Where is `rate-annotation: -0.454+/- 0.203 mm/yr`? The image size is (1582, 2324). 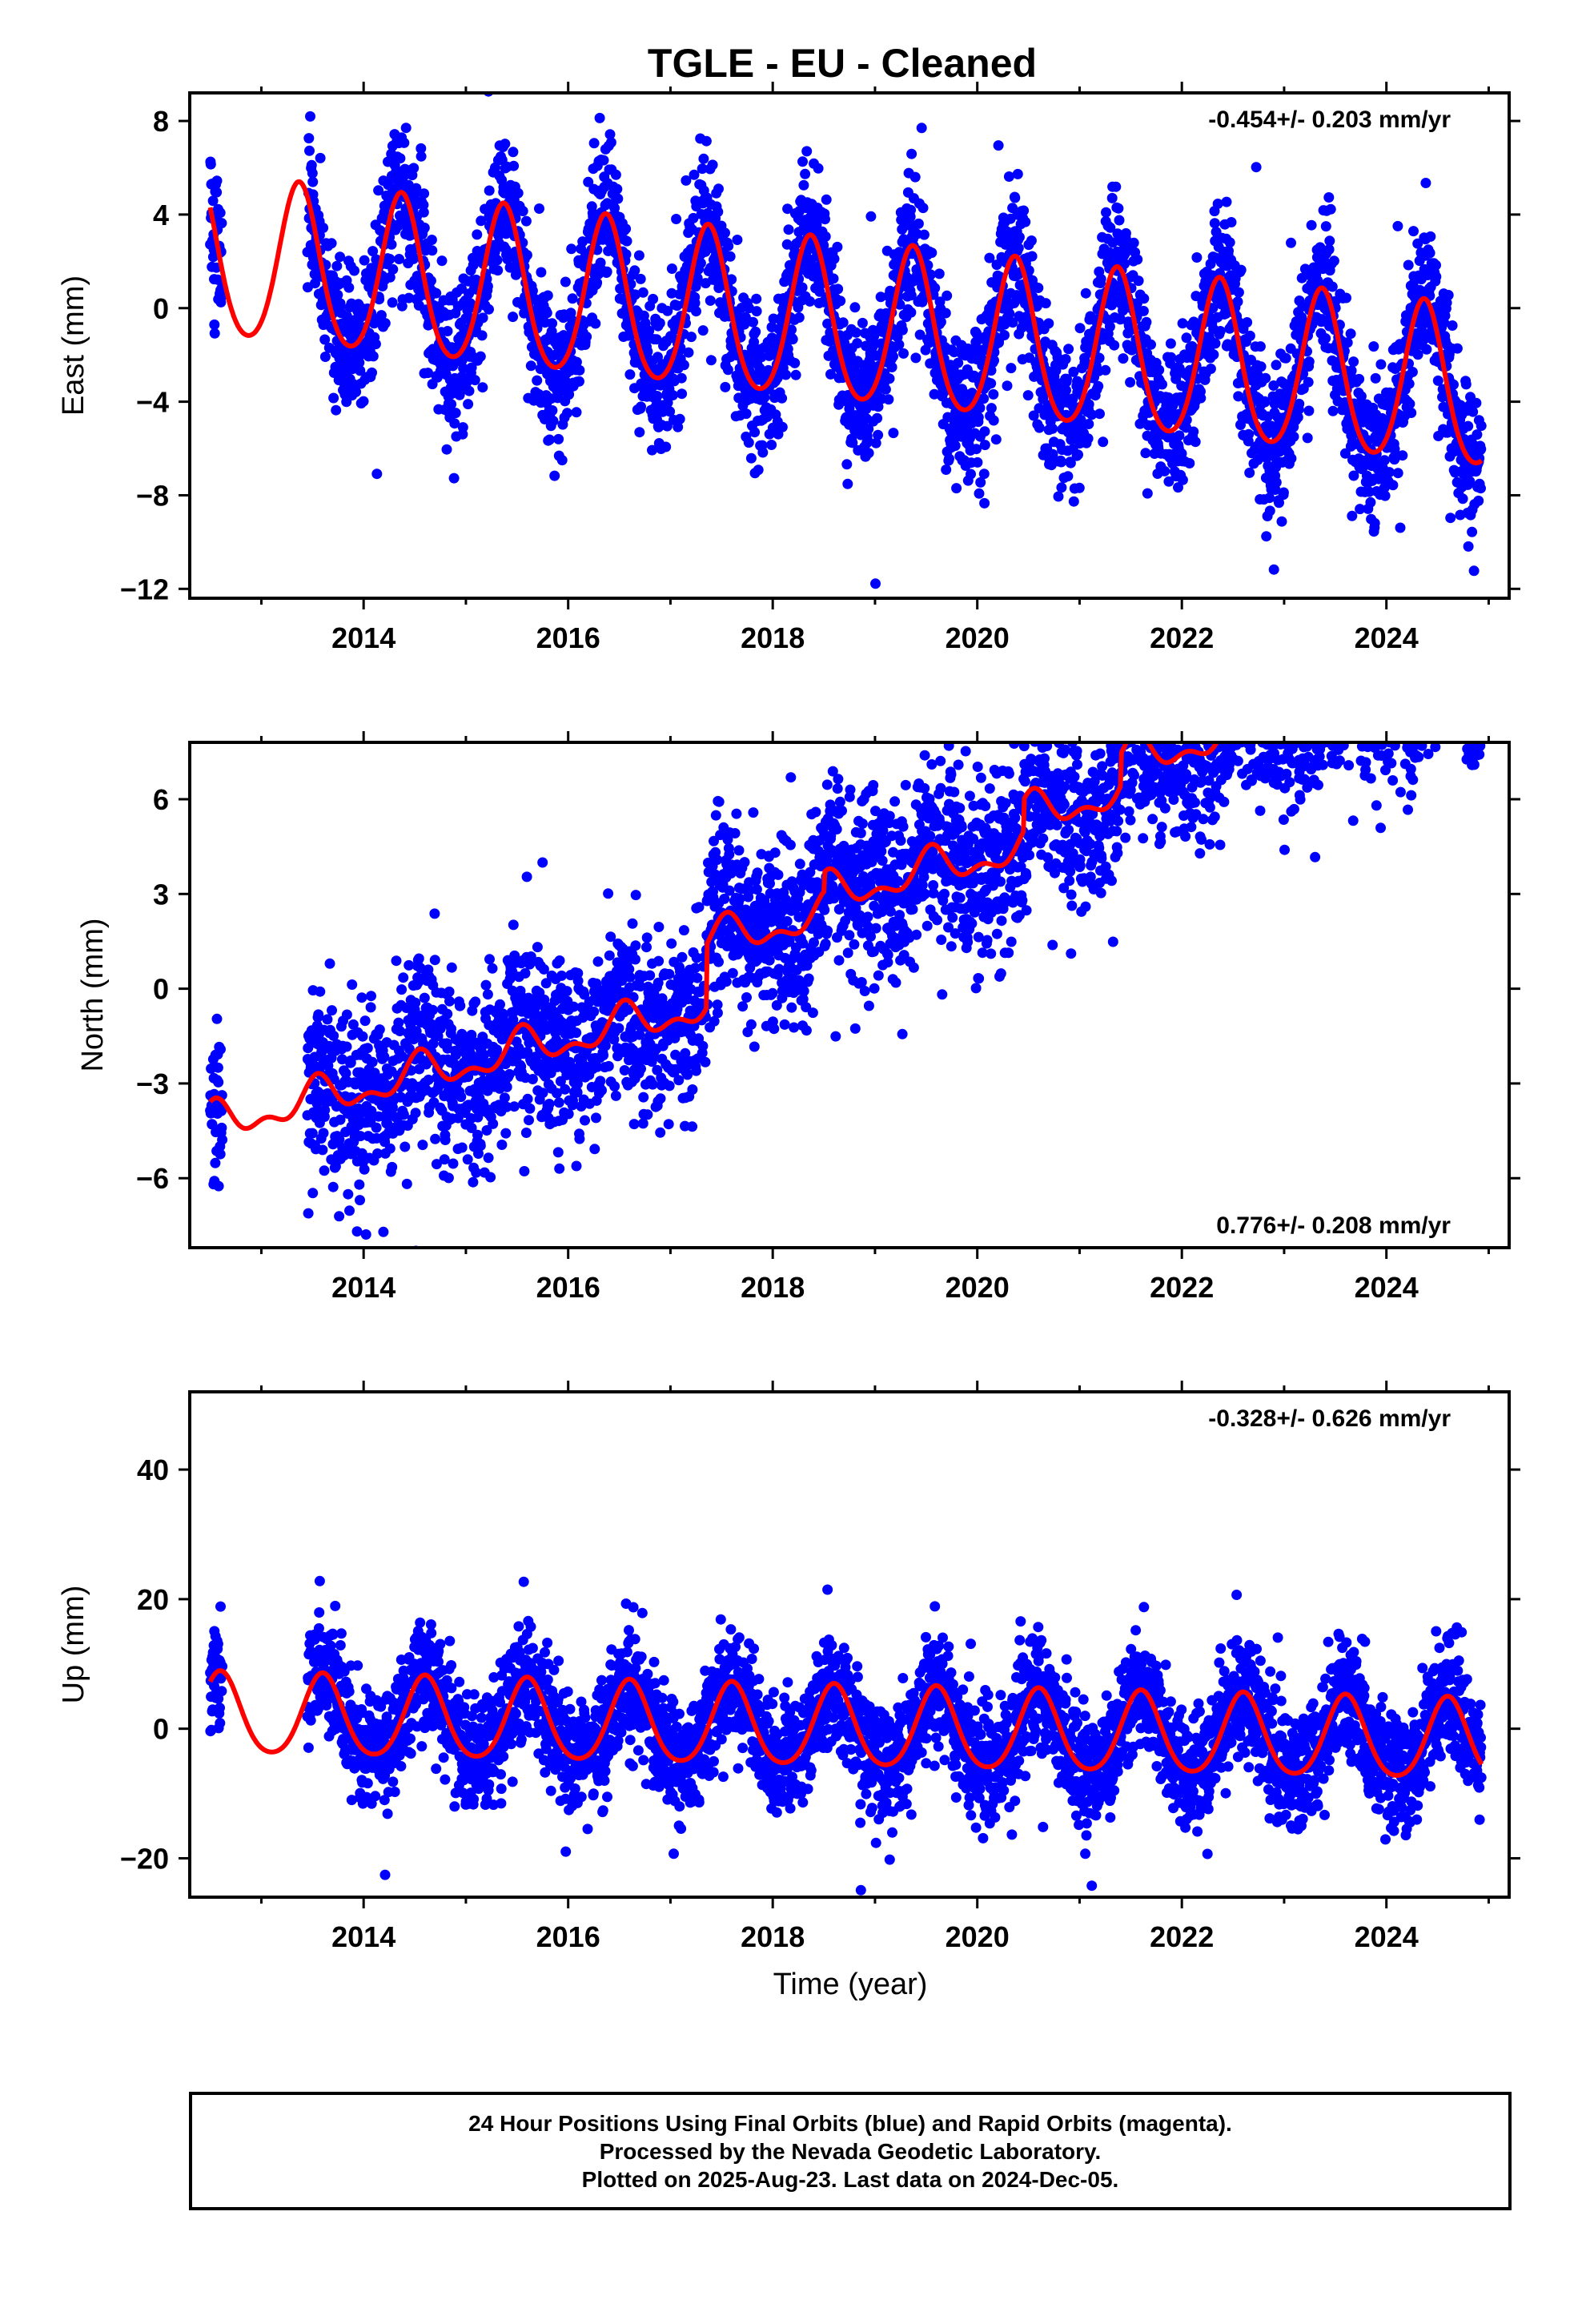
rate-annotation: -0.454+/- 0.203 mm/yr is located at coordinates (1329, 120).